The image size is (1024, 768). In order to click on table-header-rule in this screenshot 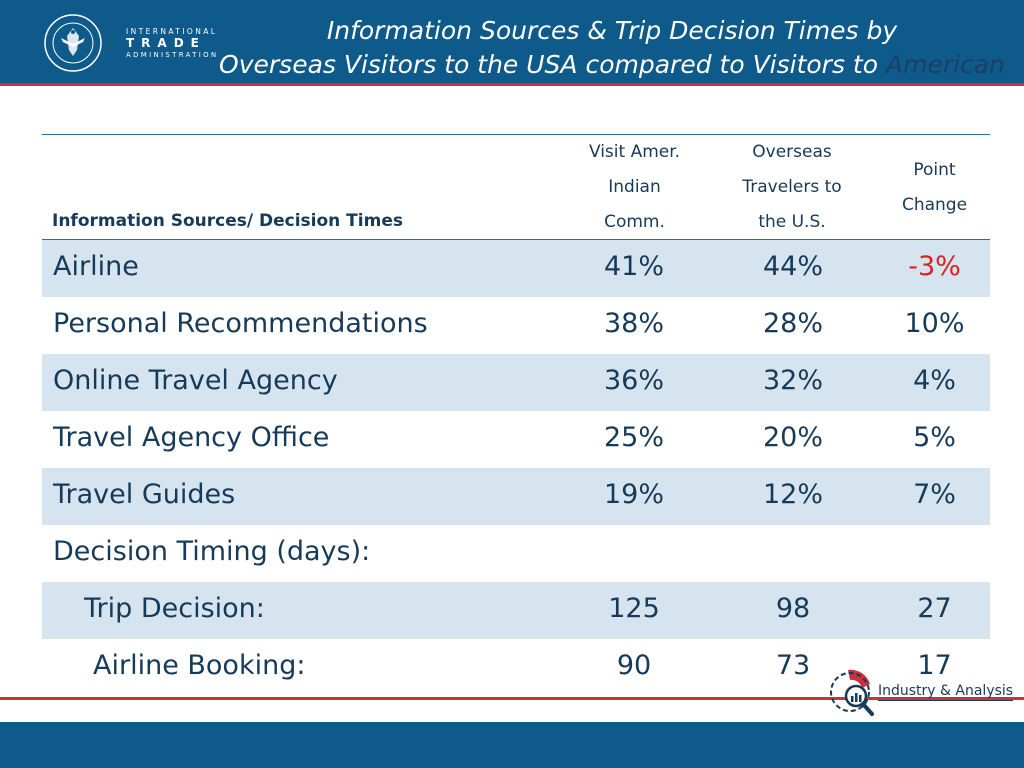, I will do `click(516, 239)`.